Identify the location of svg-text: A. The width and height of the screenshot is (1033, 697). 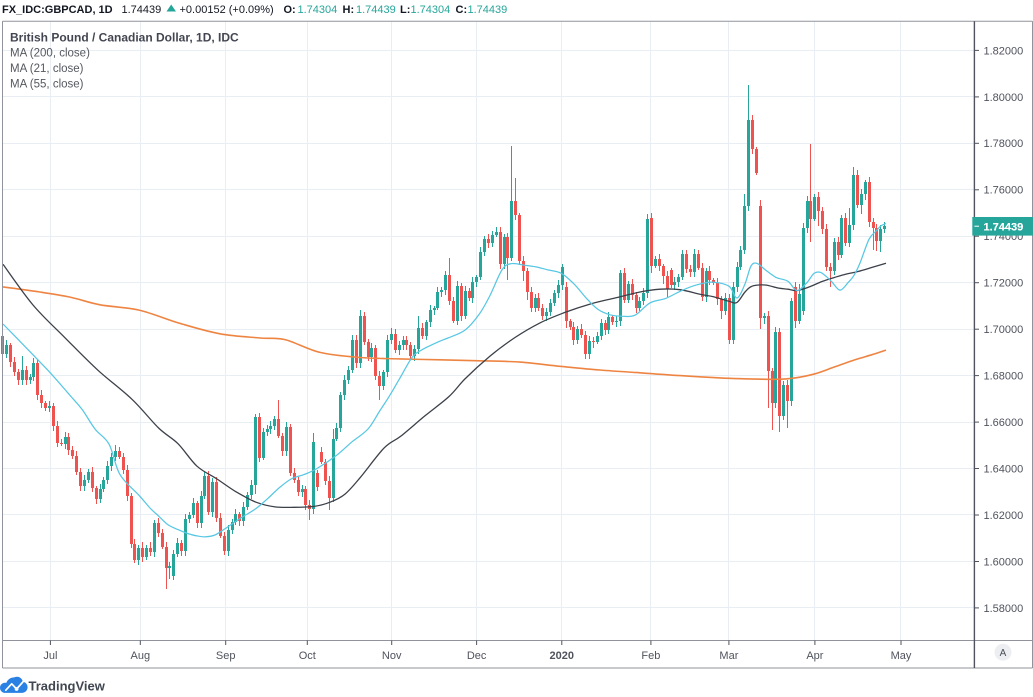
(1003, 653).